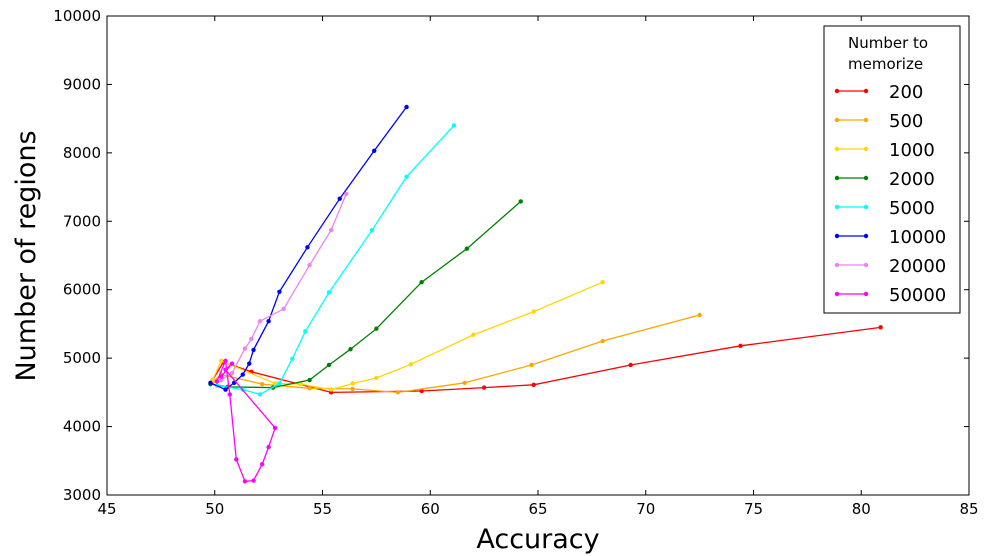  I want to click on legend-entry: 10000, so click(890, 237).